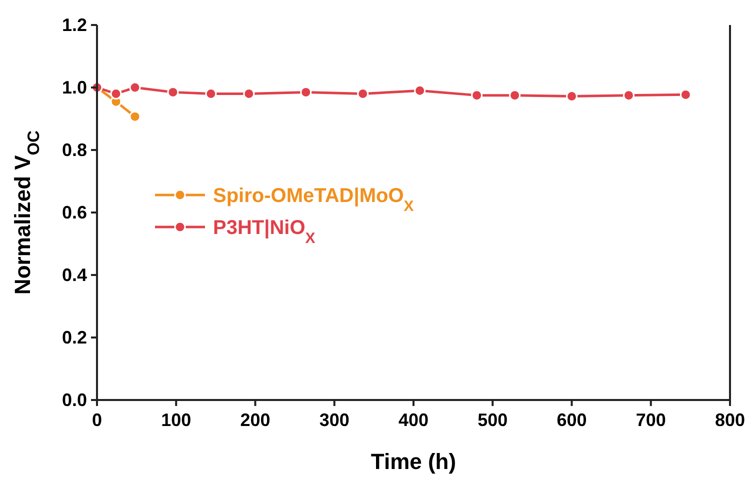  Describe the element at coordinates (264, 231) in the screenshot. I see `legend-label: P3HT|NiO$_{X}$` at that location.